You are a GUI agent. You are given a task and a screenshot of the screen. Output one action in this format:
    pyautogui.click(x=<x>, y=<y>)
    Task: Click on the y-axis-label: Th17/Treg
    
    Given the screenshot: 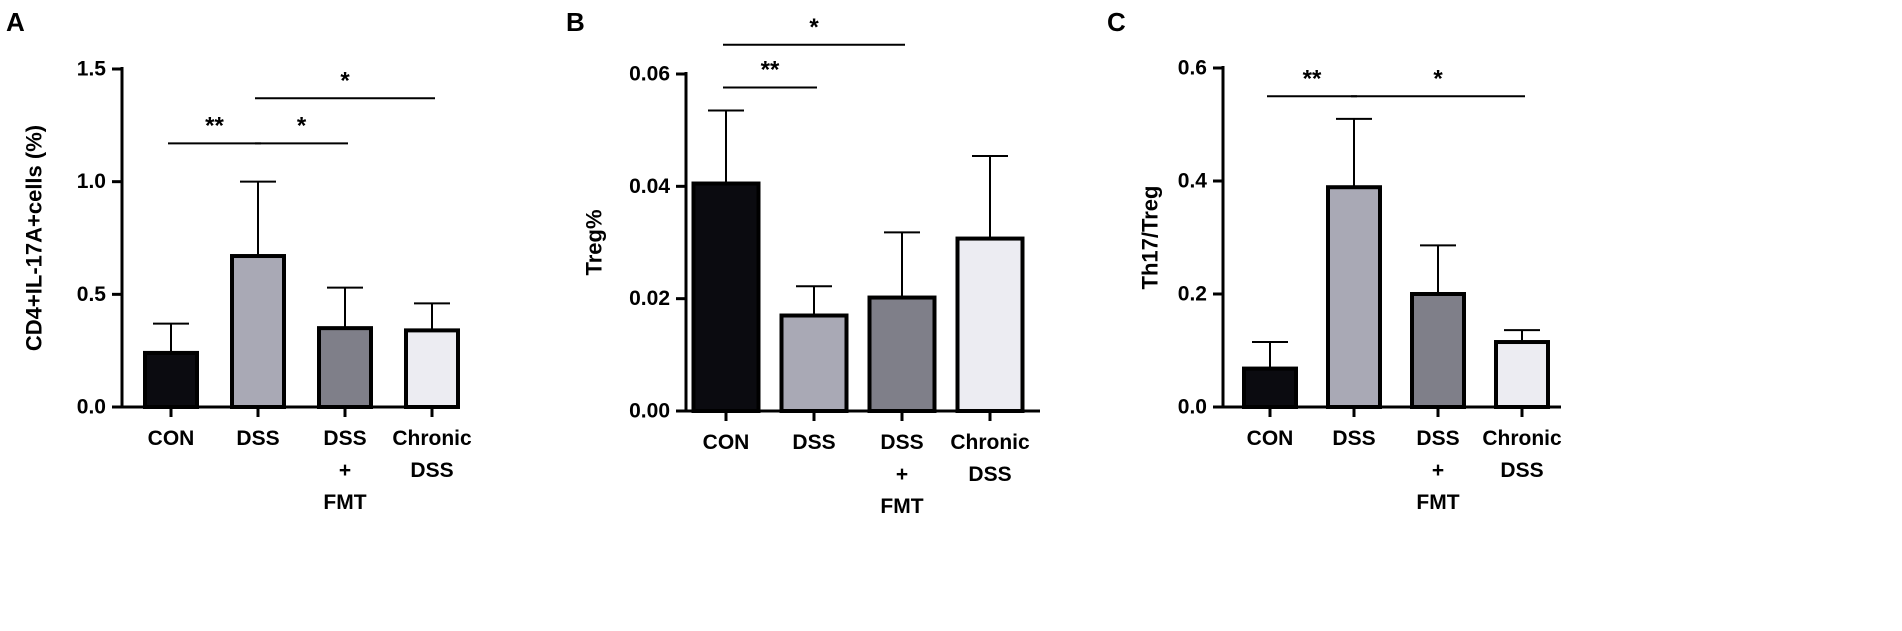 What is the action you would take?
    pyautogui.click(x=1150, y=238)
    